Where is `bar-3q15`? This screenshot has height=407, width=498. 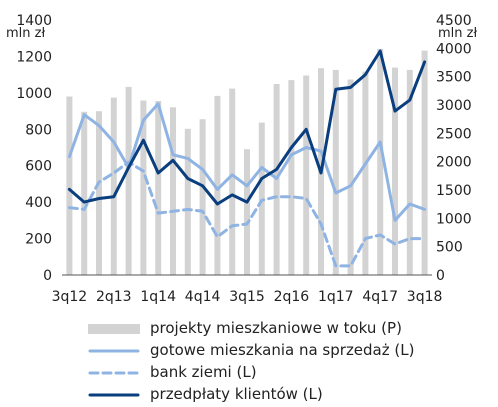 bar-3q15 is located at coordinates (247, 212).